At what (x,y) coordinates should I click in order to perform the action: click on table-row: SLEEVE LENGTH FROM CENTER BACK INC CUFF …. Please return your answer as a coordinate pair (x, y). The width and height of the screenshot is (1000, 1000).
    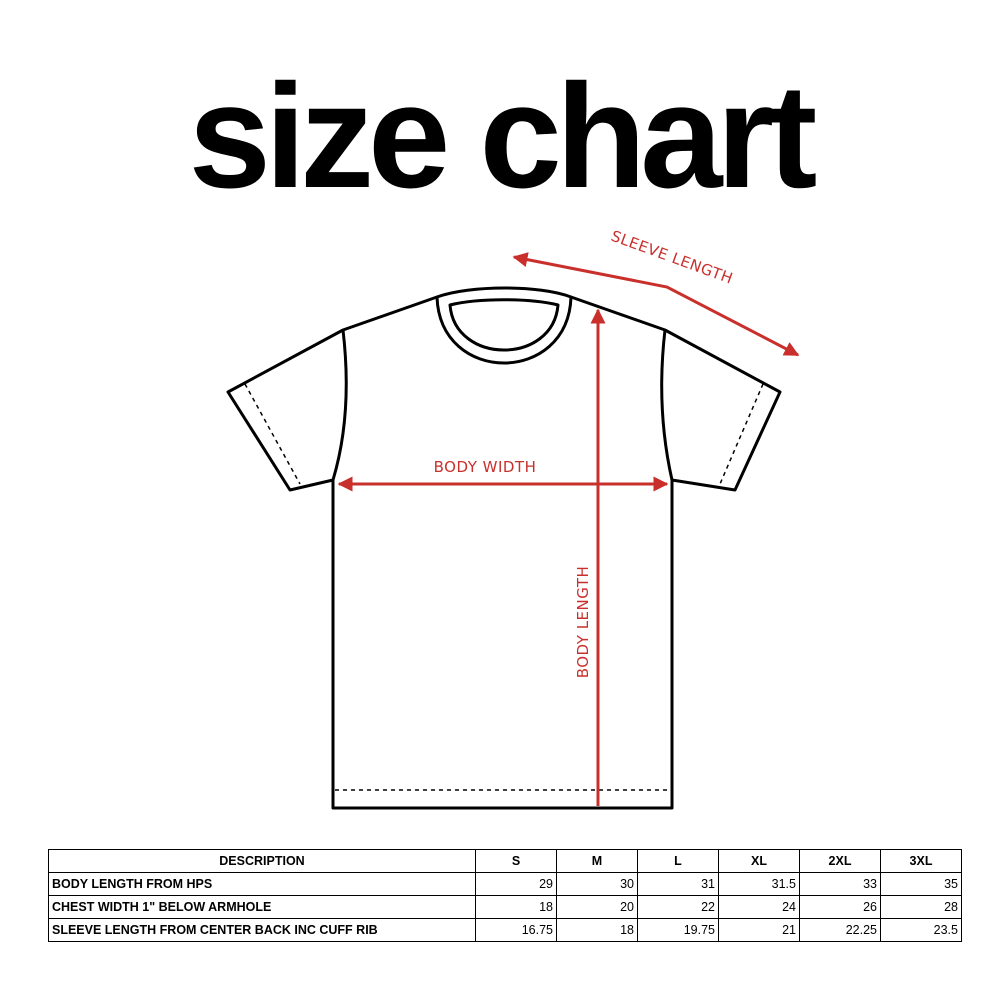
    Looking at the image, I should click on (505, 930).